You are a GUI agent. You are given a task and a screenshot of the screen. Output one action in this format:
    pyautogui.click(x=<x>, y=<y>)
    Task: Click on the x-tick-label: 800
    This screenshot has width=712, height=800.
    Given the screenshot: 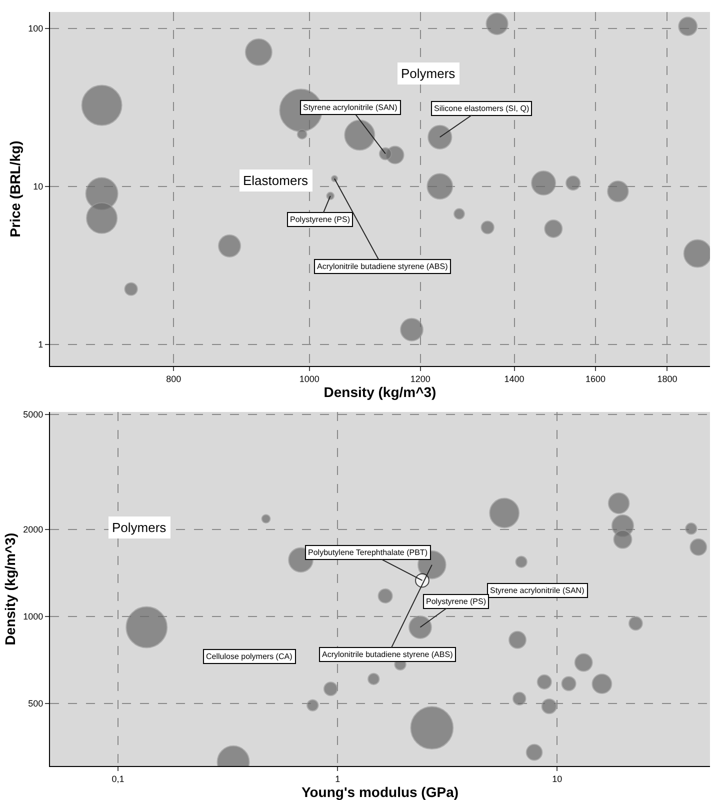 What is the action you would take?
    pyautogui.click(x=174, y=379)
    